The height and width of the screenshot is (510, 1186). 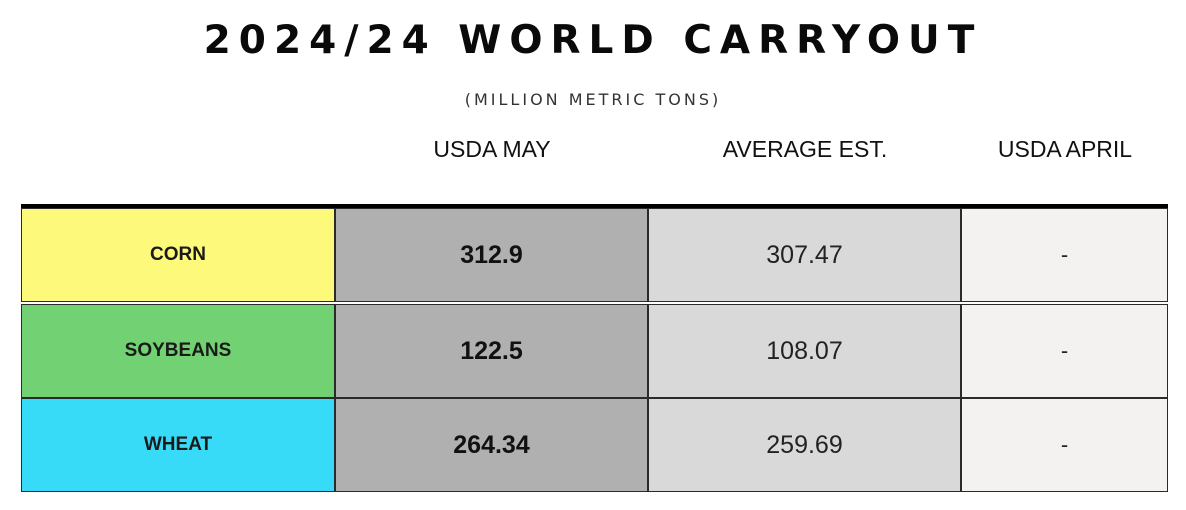 What do you see at coordinates (593, 99) in the screenshot?
I see `page-subtitle: (MILLION METRIC TONS)` at bounding box center [593, 99].